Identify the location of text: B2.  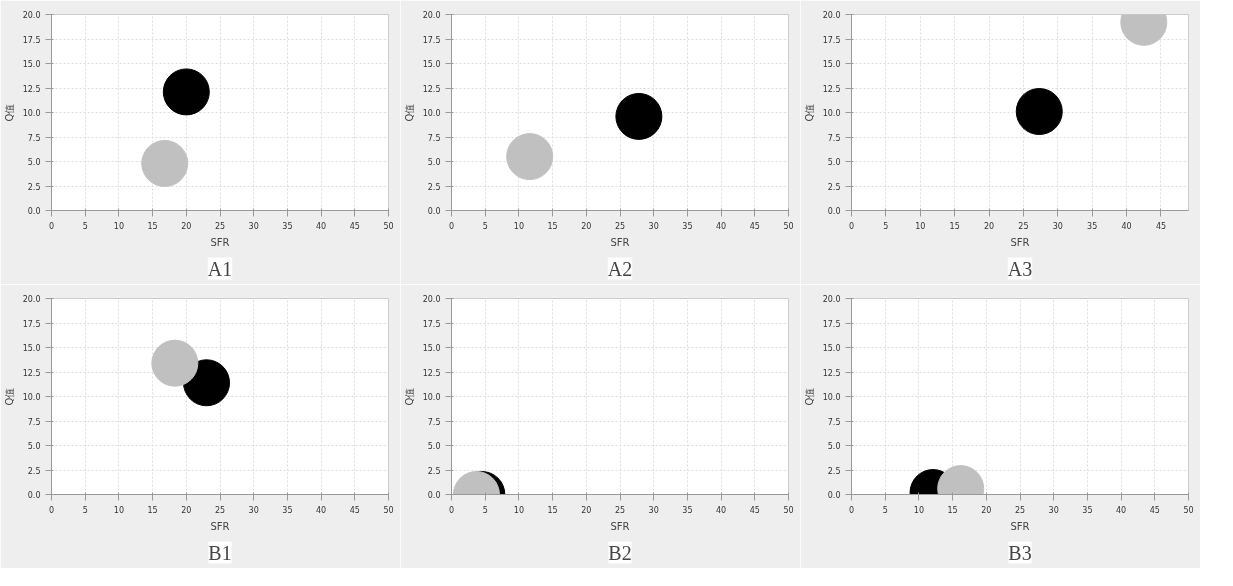
(620, 552).